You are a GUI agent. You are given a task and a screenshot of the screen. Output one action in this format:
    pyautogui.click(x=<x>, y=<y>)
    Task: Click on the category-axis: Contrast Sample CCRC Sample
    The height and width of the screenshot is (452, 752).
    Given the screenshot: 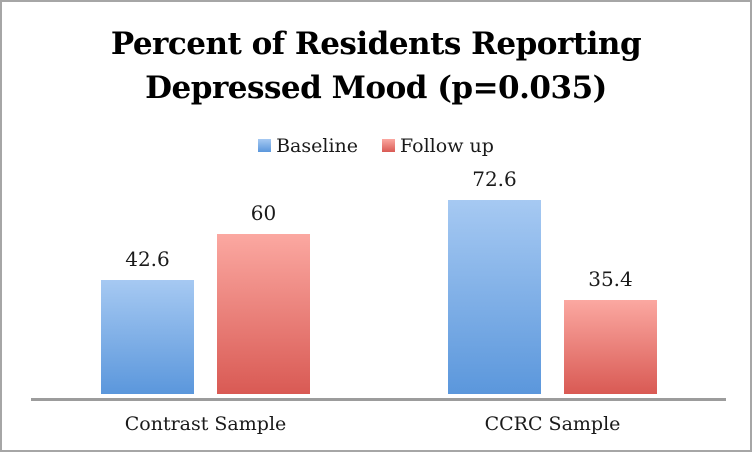 What is the action you would take?
    pyautogui.click(x=379, y=424)
    